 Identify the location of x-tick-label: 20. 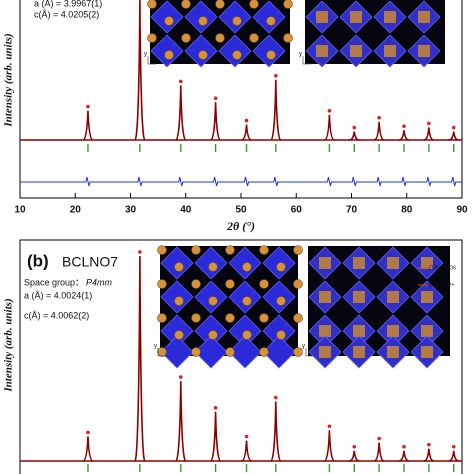
(76, 210).